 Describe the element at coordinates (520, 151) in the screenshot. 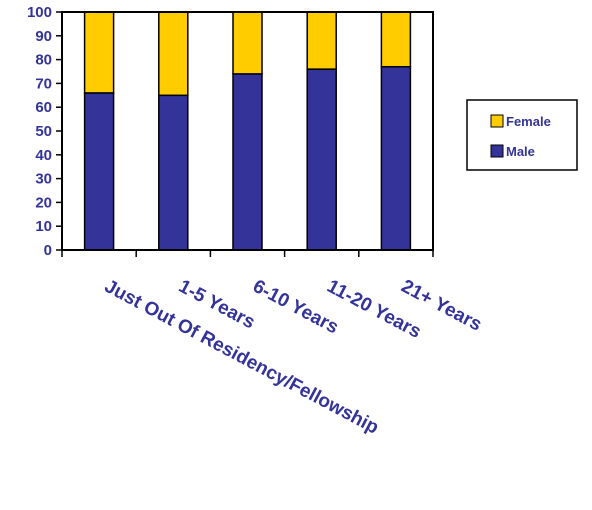

I see `legend-label-male: Male` at that location.